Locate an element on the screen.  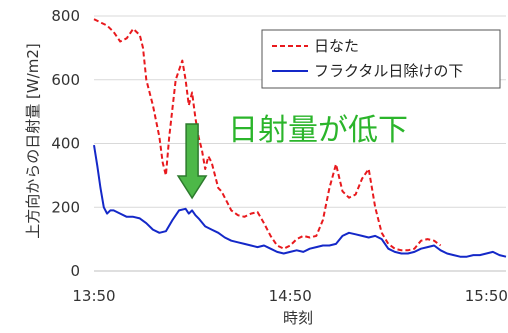
x-tick-label: 14:50 is located at coordinates (290, 296).